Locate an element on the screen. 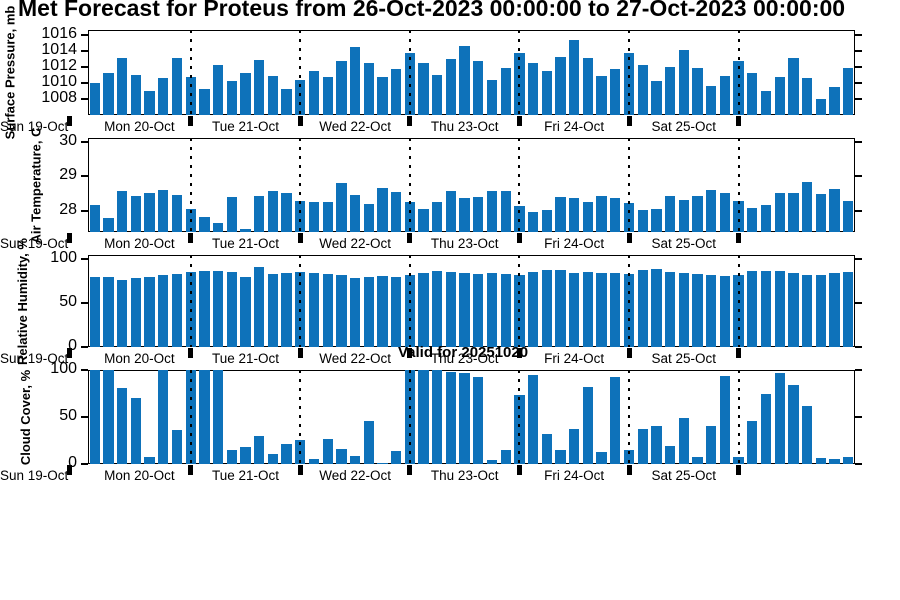  y-tick-label: 1012 is located at coordinates (59, 65).